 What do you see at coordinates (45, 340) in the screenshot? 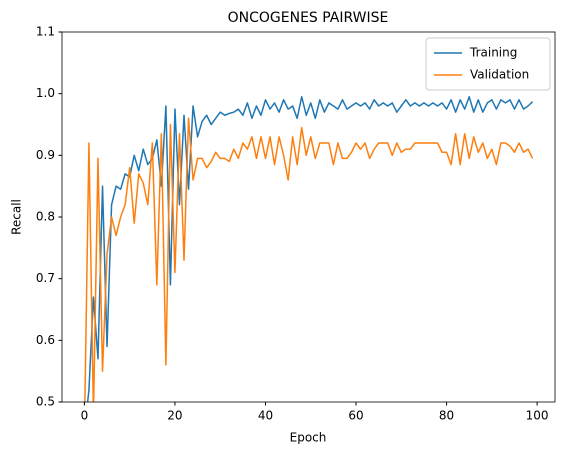
I see `y-tick-label: 0.6` at bounding box center [45, 340].